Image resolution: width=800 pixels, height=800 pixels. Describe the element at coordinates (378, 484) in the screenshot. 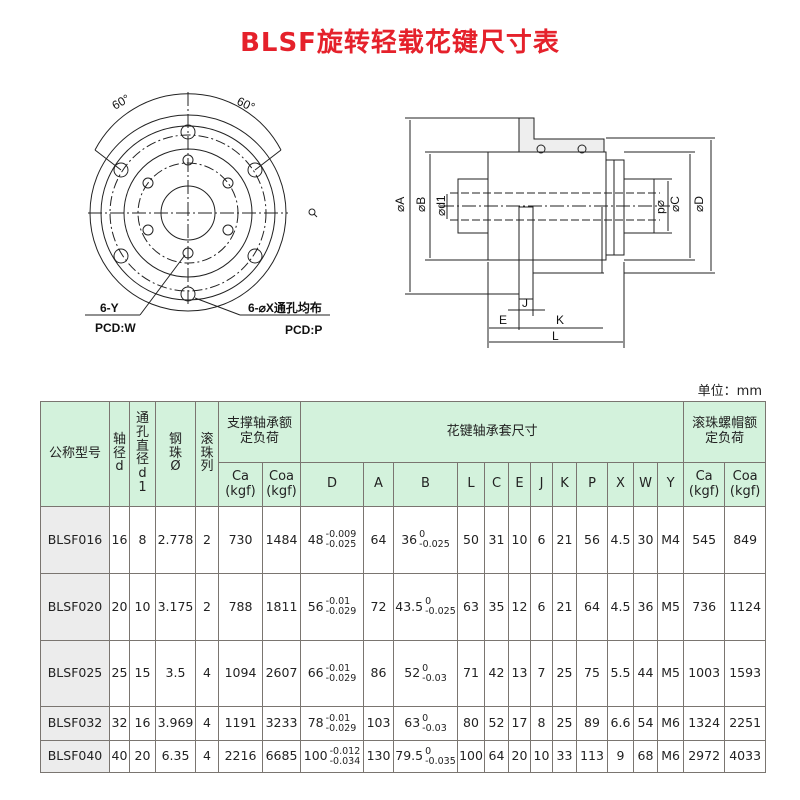

I see `header-col-A: A` at that location.